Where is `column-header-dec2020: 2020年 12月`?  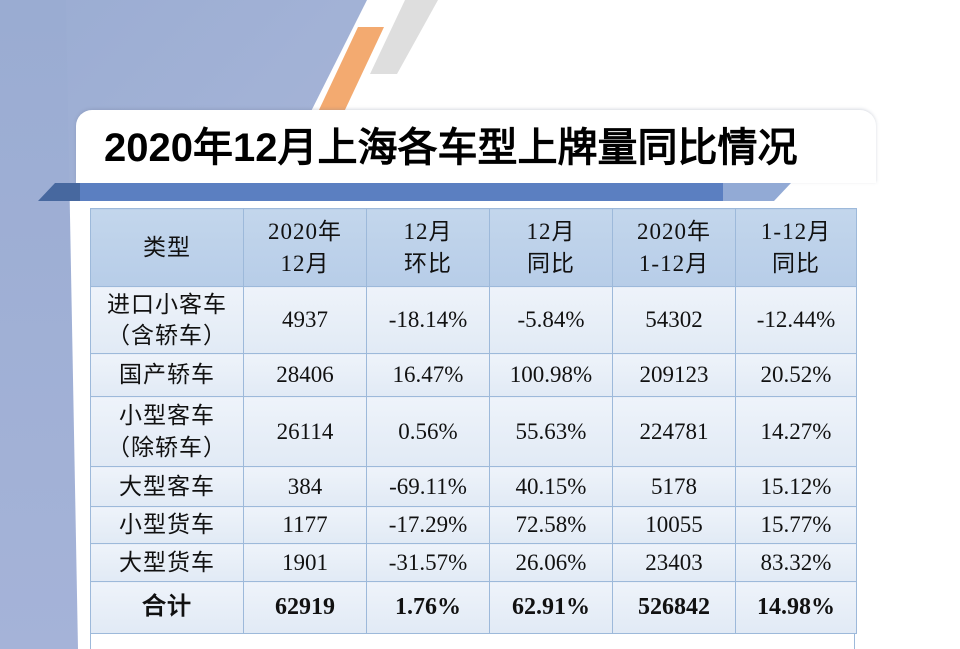 column-header-dec2020: 2020年 12月 is located at coordinates (305, 247).